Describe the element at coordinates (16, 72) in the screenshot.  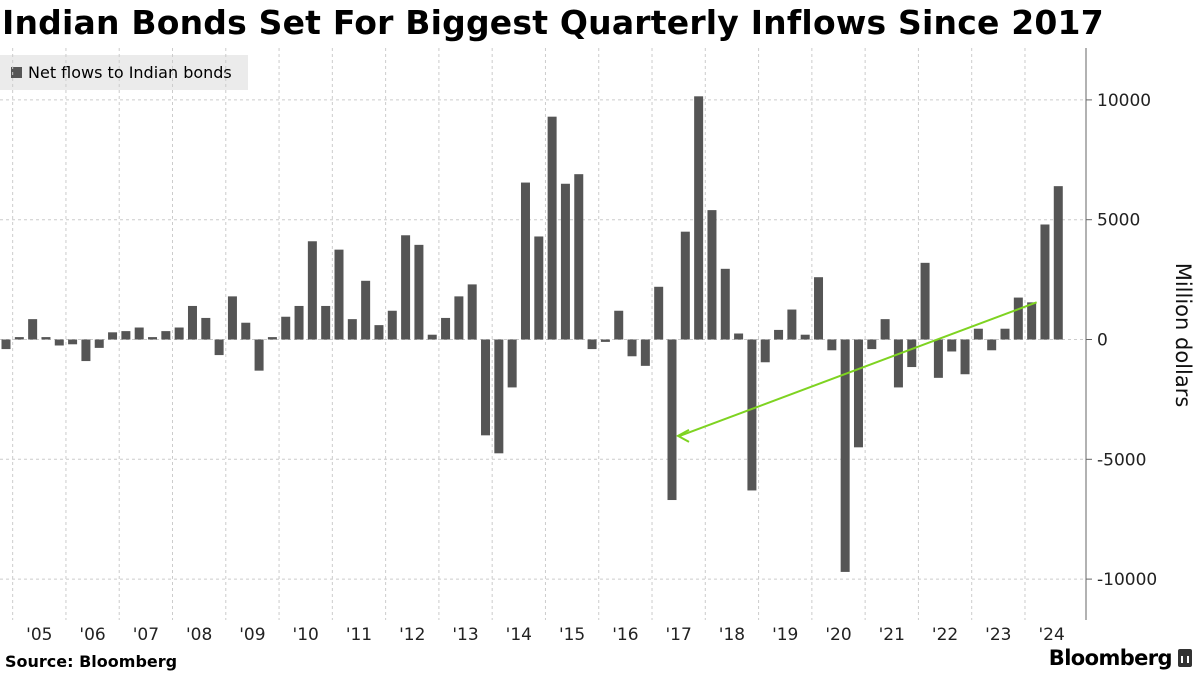
I see `legend-swatch-icon` at that location.